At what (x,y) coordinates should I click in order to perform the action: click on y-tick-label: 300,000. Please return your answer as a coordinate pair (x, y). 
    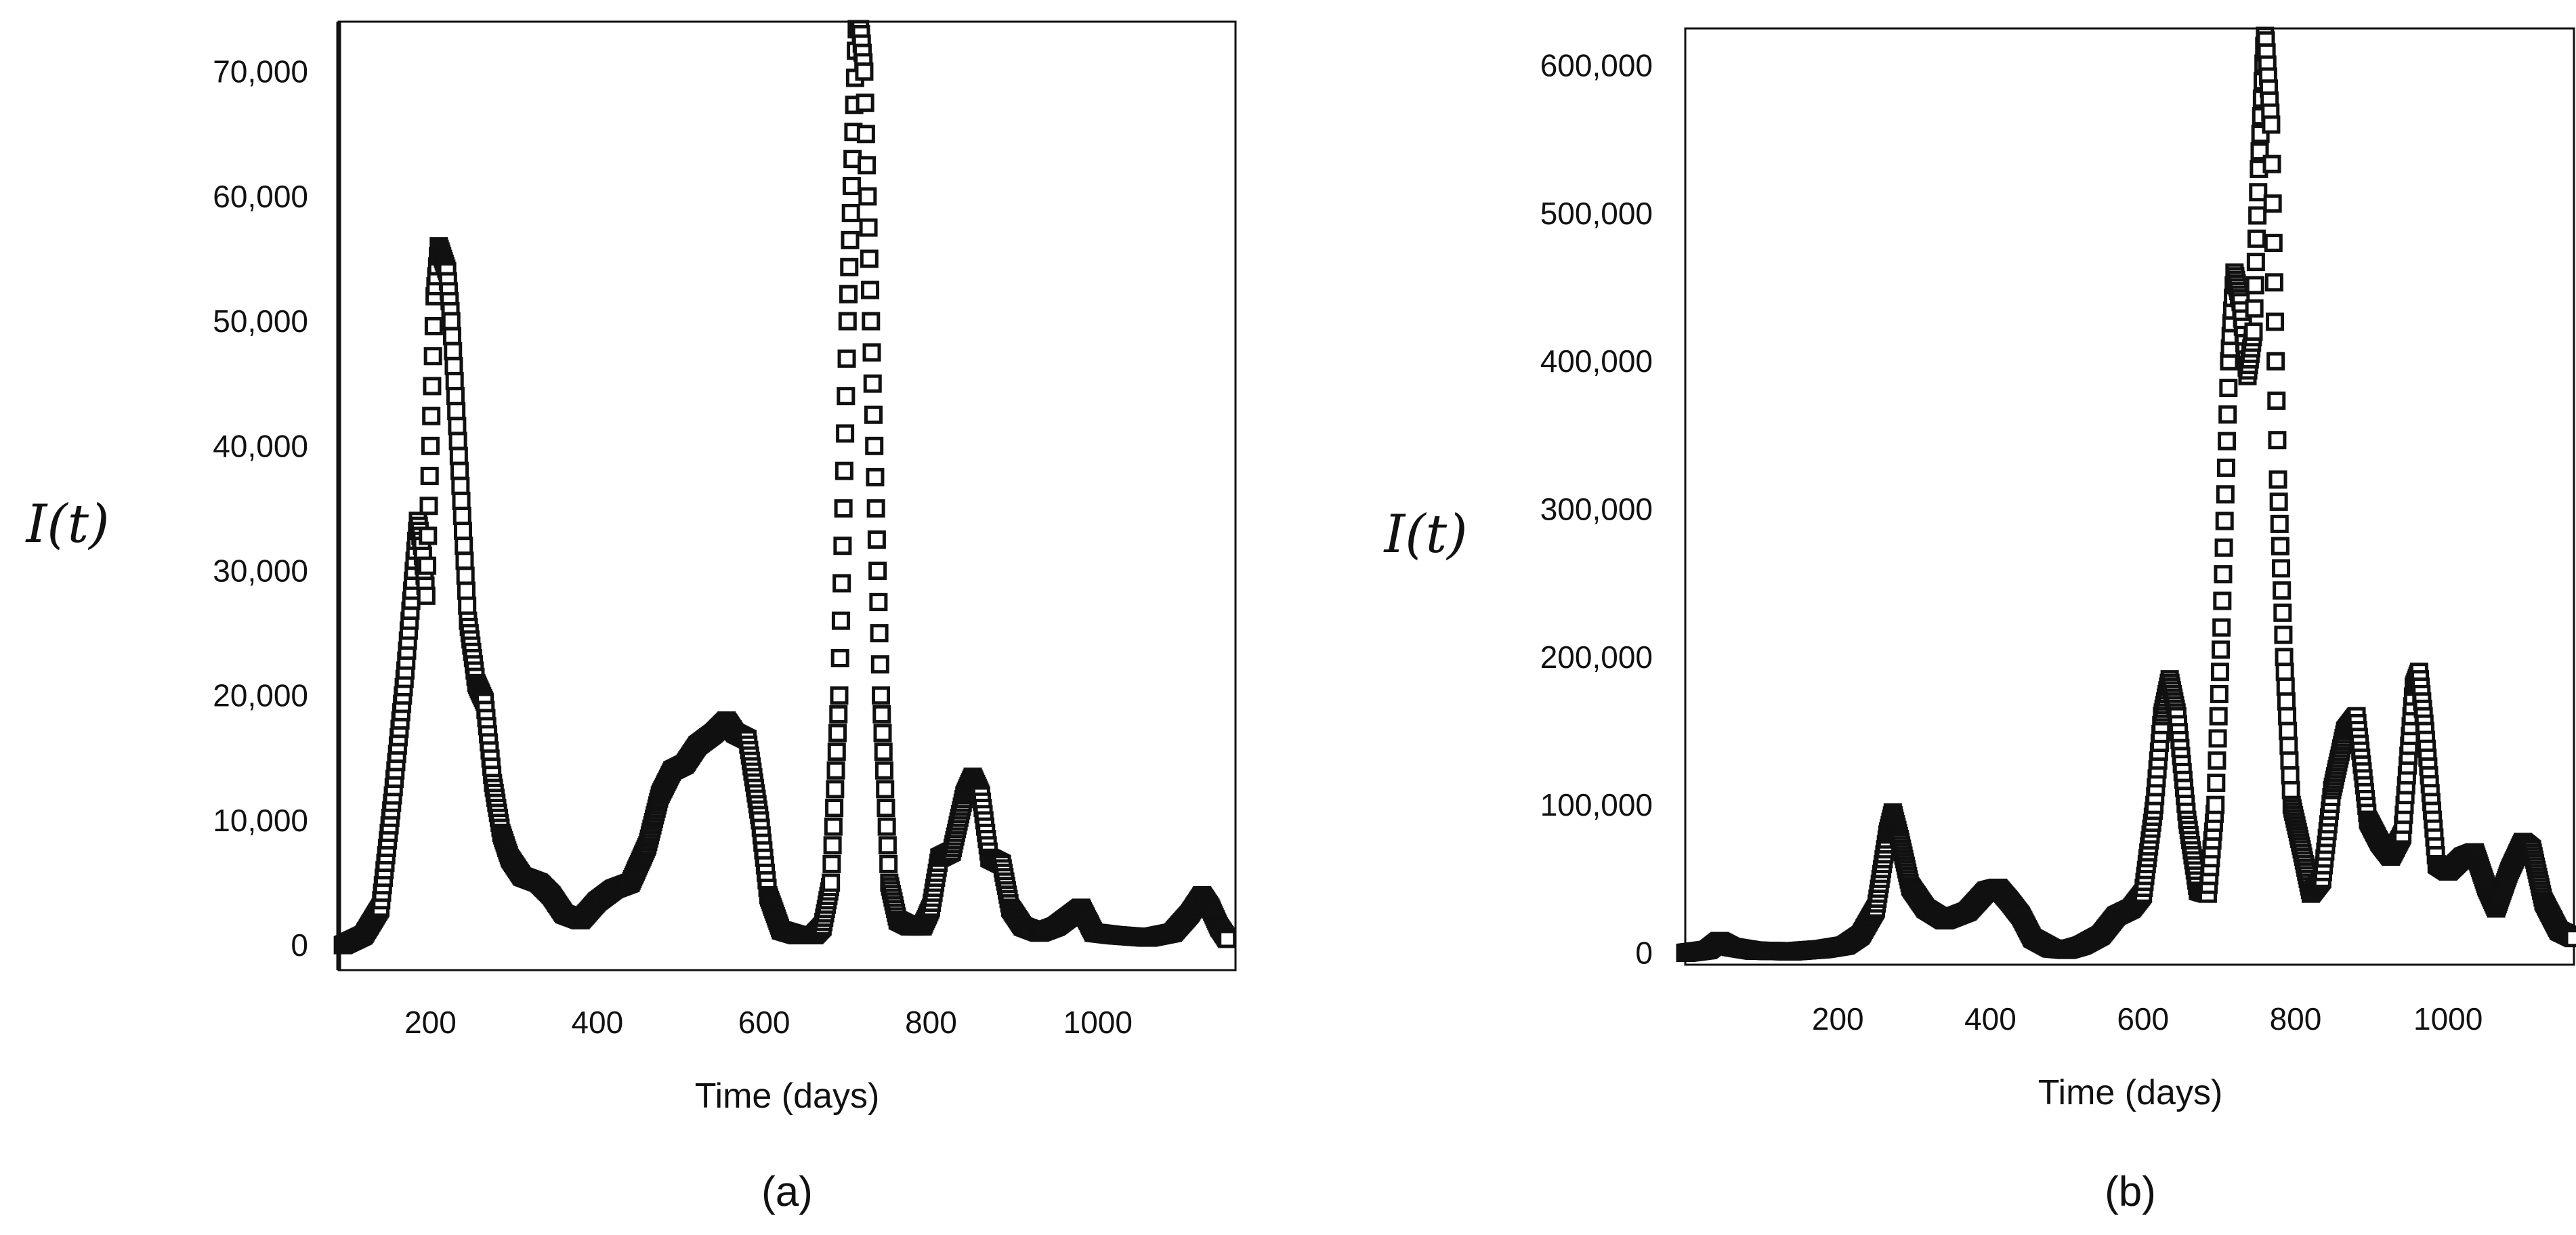
    Looking at the image, I should click on (1596, 510).